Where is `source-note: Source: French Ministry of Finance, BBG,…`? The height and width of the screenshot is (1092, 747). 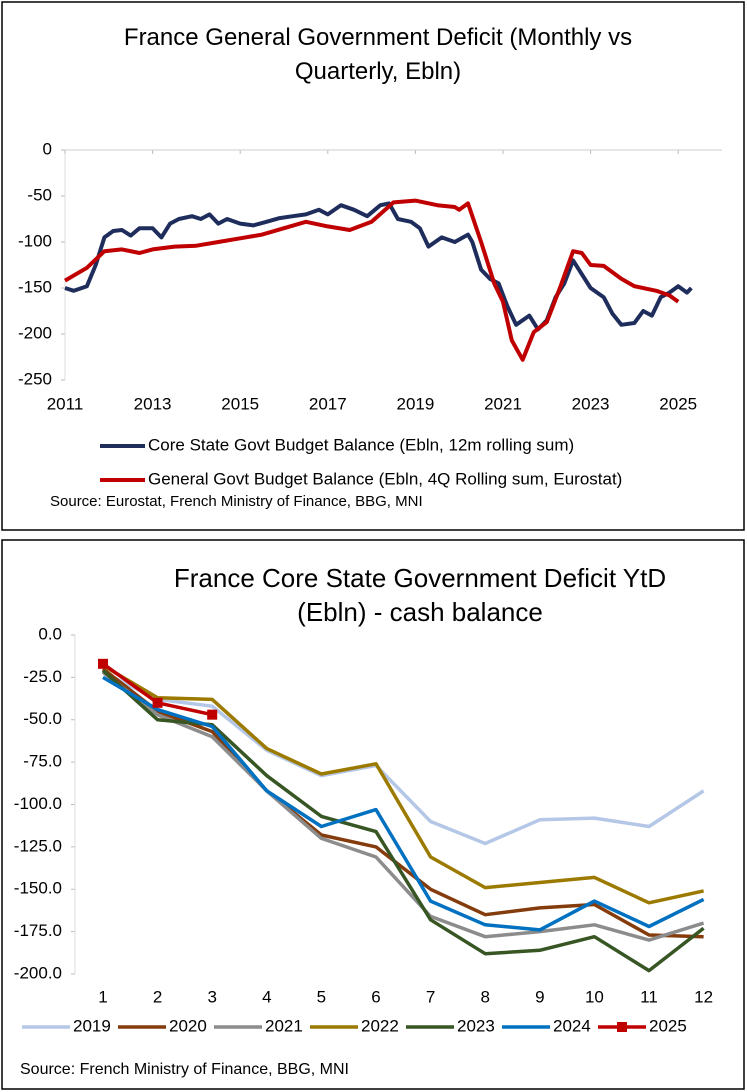
source-note: Source: French Ministry of Finance, BBG,… is located at coordinates (184, 1069).